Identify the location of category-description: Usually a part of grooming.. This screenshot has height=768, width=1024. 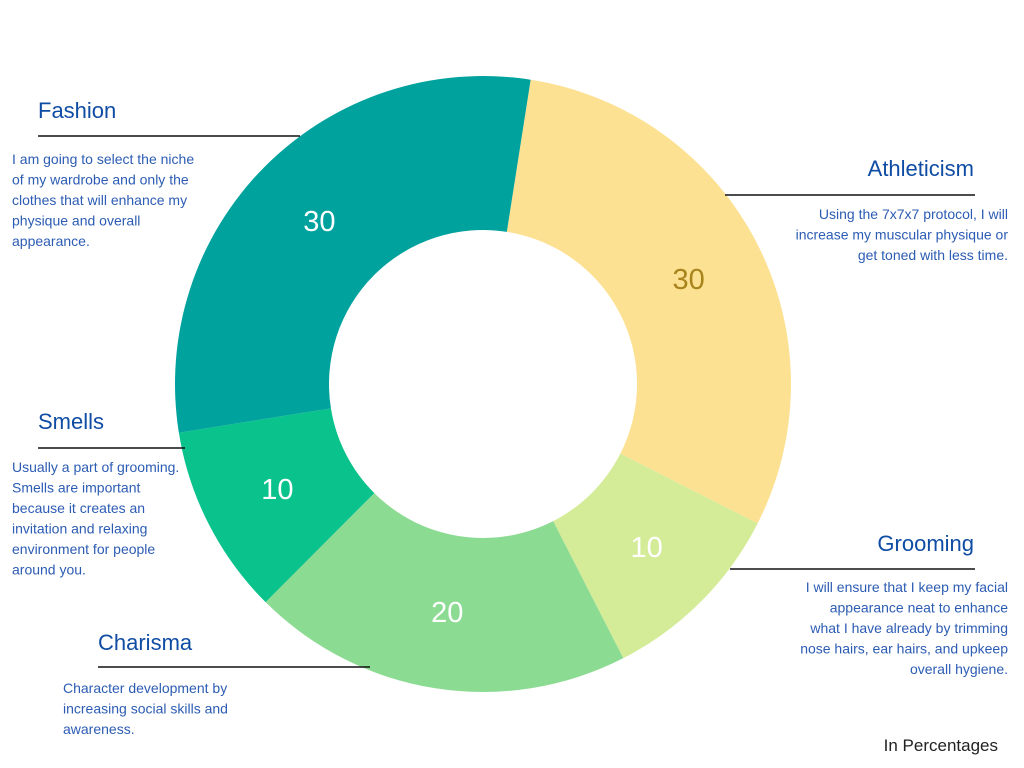
(95, 467).